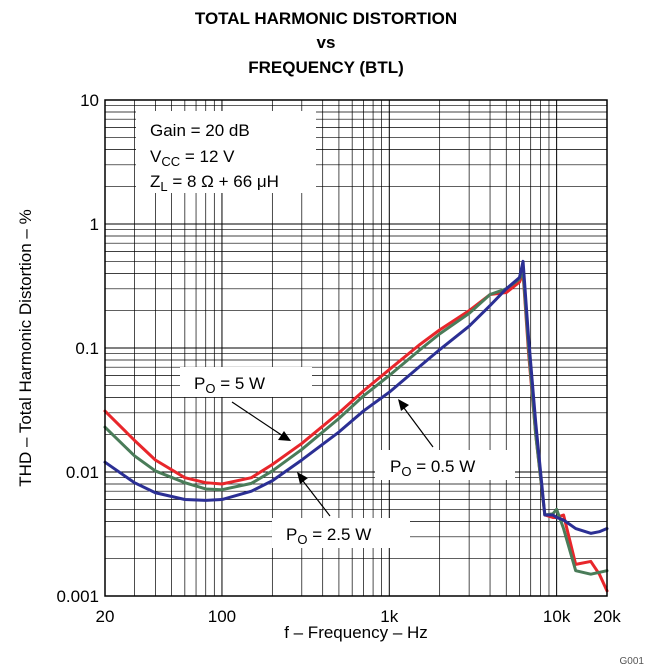  What do you see at coordinates (557, 616) in the screenshot?
I see `x-tick-label: 10k` at bounding box center [557, 616].